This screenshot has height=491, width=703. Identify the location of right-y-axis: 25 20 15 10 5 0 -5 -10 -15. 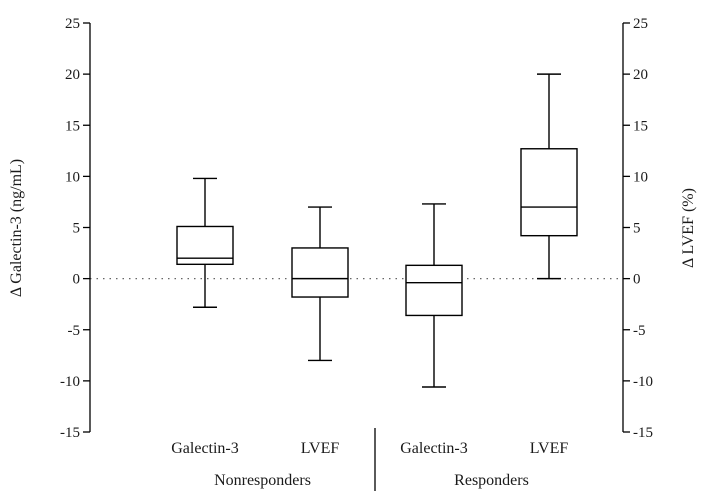
(637, 228).